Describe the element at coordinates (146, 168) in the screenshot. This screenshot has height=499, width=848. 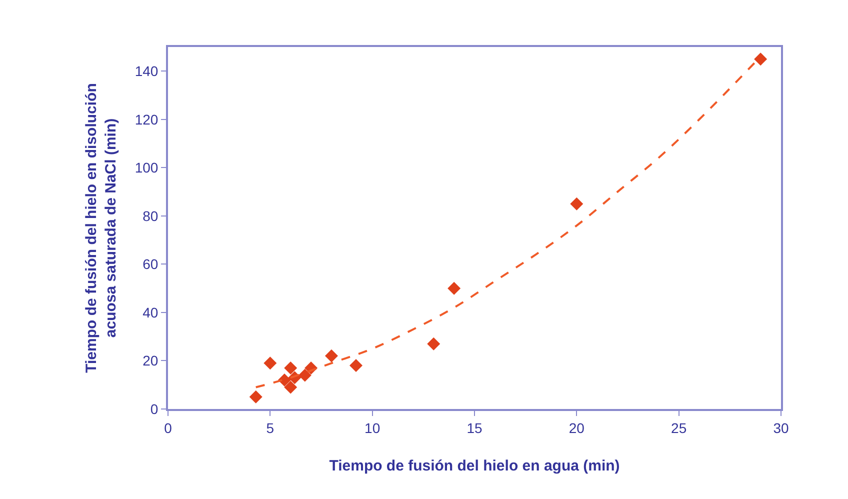
I see `y-tick-label: 100` at that location.